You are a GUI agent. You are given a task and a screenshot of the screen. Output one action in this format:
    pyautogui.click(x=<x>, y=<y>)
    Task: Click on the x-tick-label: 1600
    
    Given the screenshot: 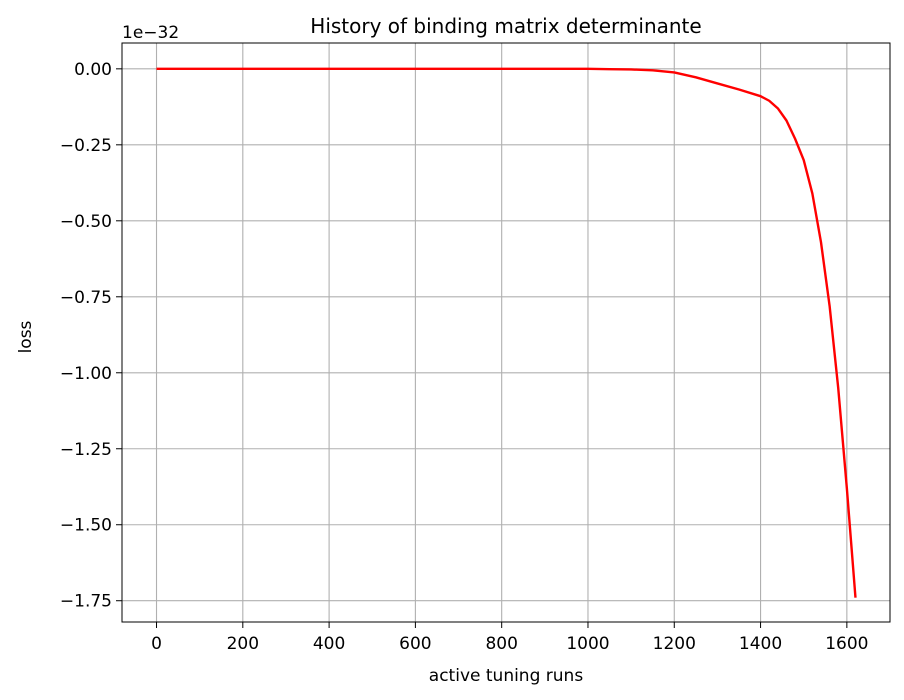 What is the action you would take?
    pyautogui.click(x=846, y=644)
    